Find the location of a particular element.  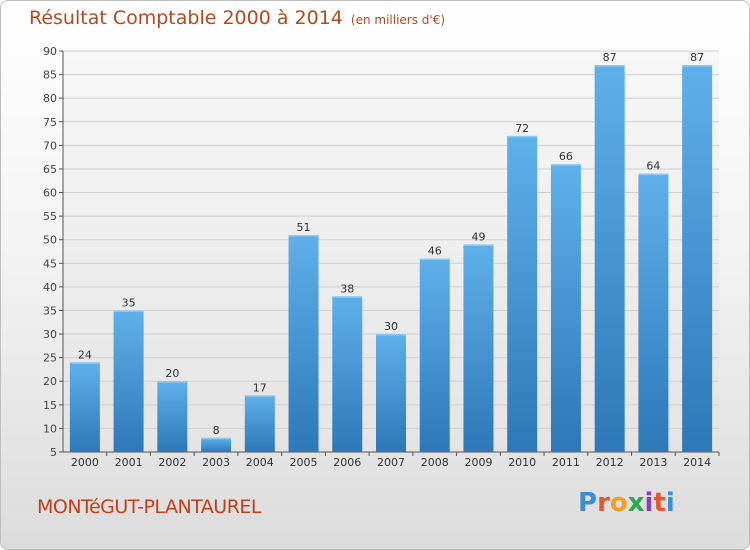

y-tick-label: 70 is located at coordinates (50, 145).